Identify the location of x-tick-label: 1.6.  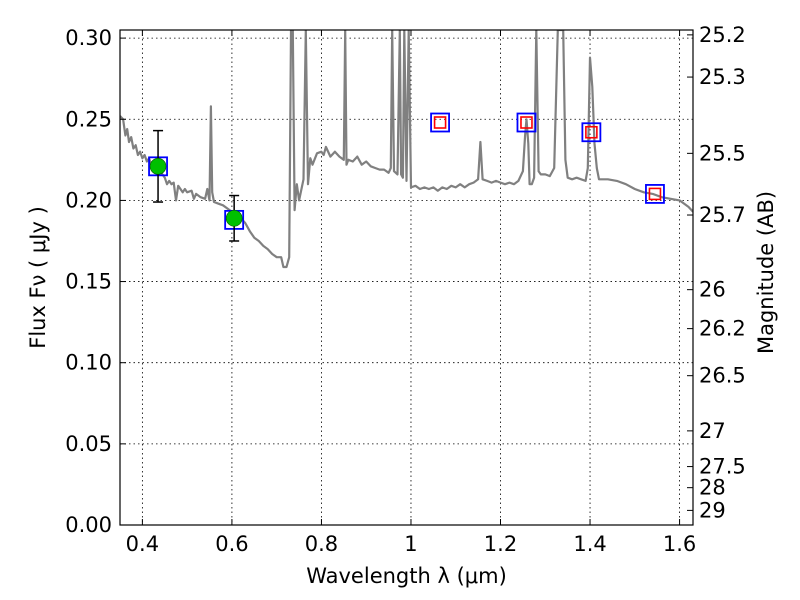
(679, 544).